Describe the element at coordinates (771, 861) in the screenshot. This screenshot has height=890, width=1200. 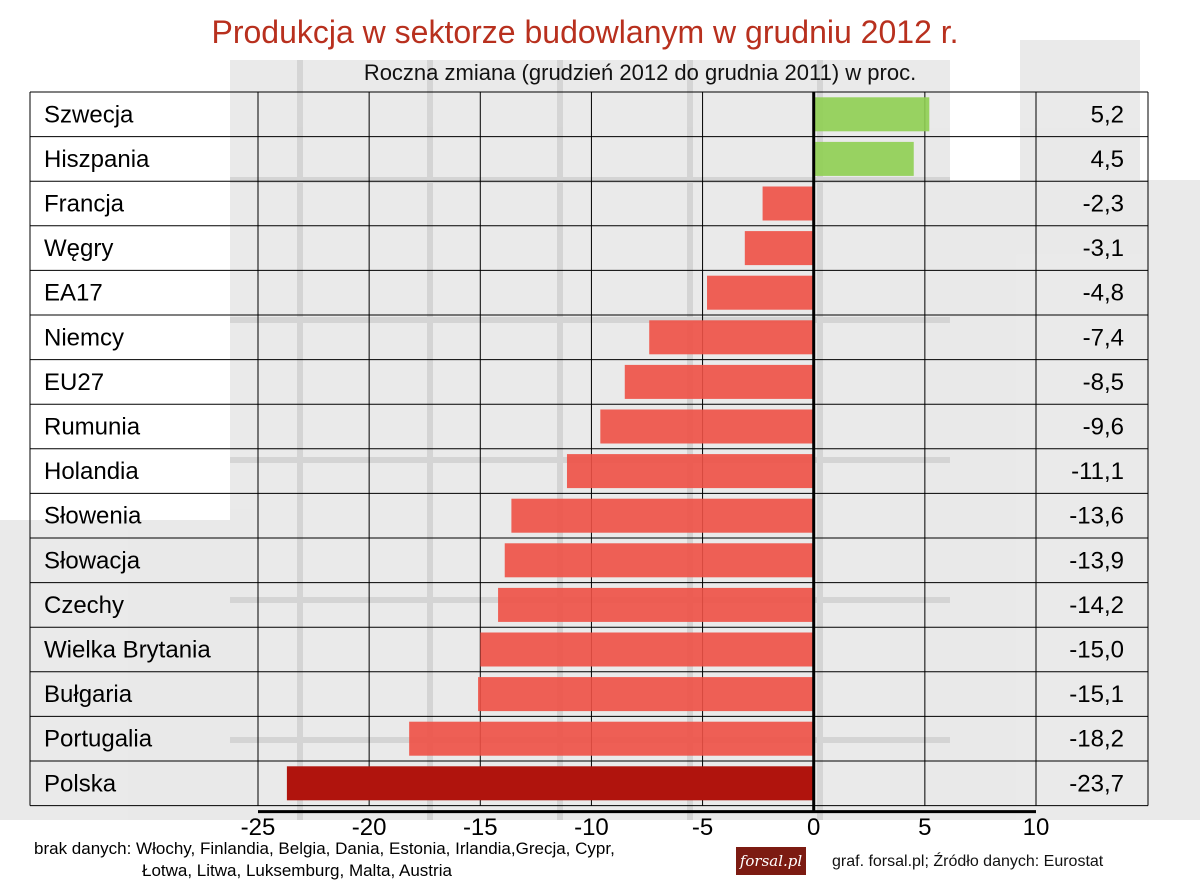
I see `forsal-logo: forsal.pl` at that location.